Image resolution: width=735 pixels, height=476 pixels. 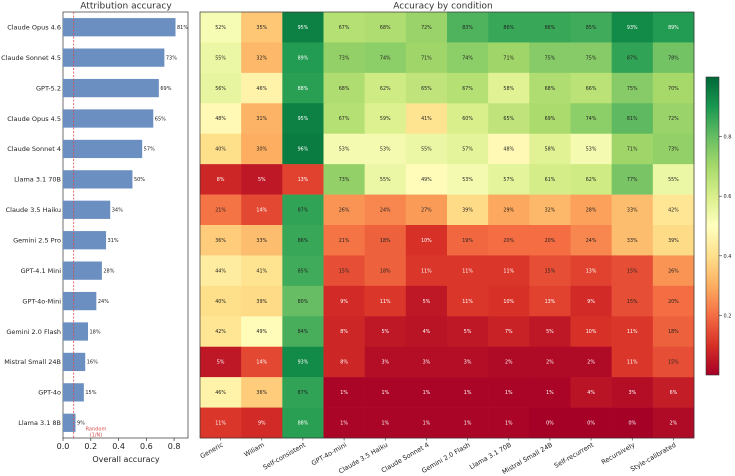 What do you see at coordinates (220, 119) in the screenshot?
I see `heatmap-cell-label: 48%` at bounding box center [220, 119].